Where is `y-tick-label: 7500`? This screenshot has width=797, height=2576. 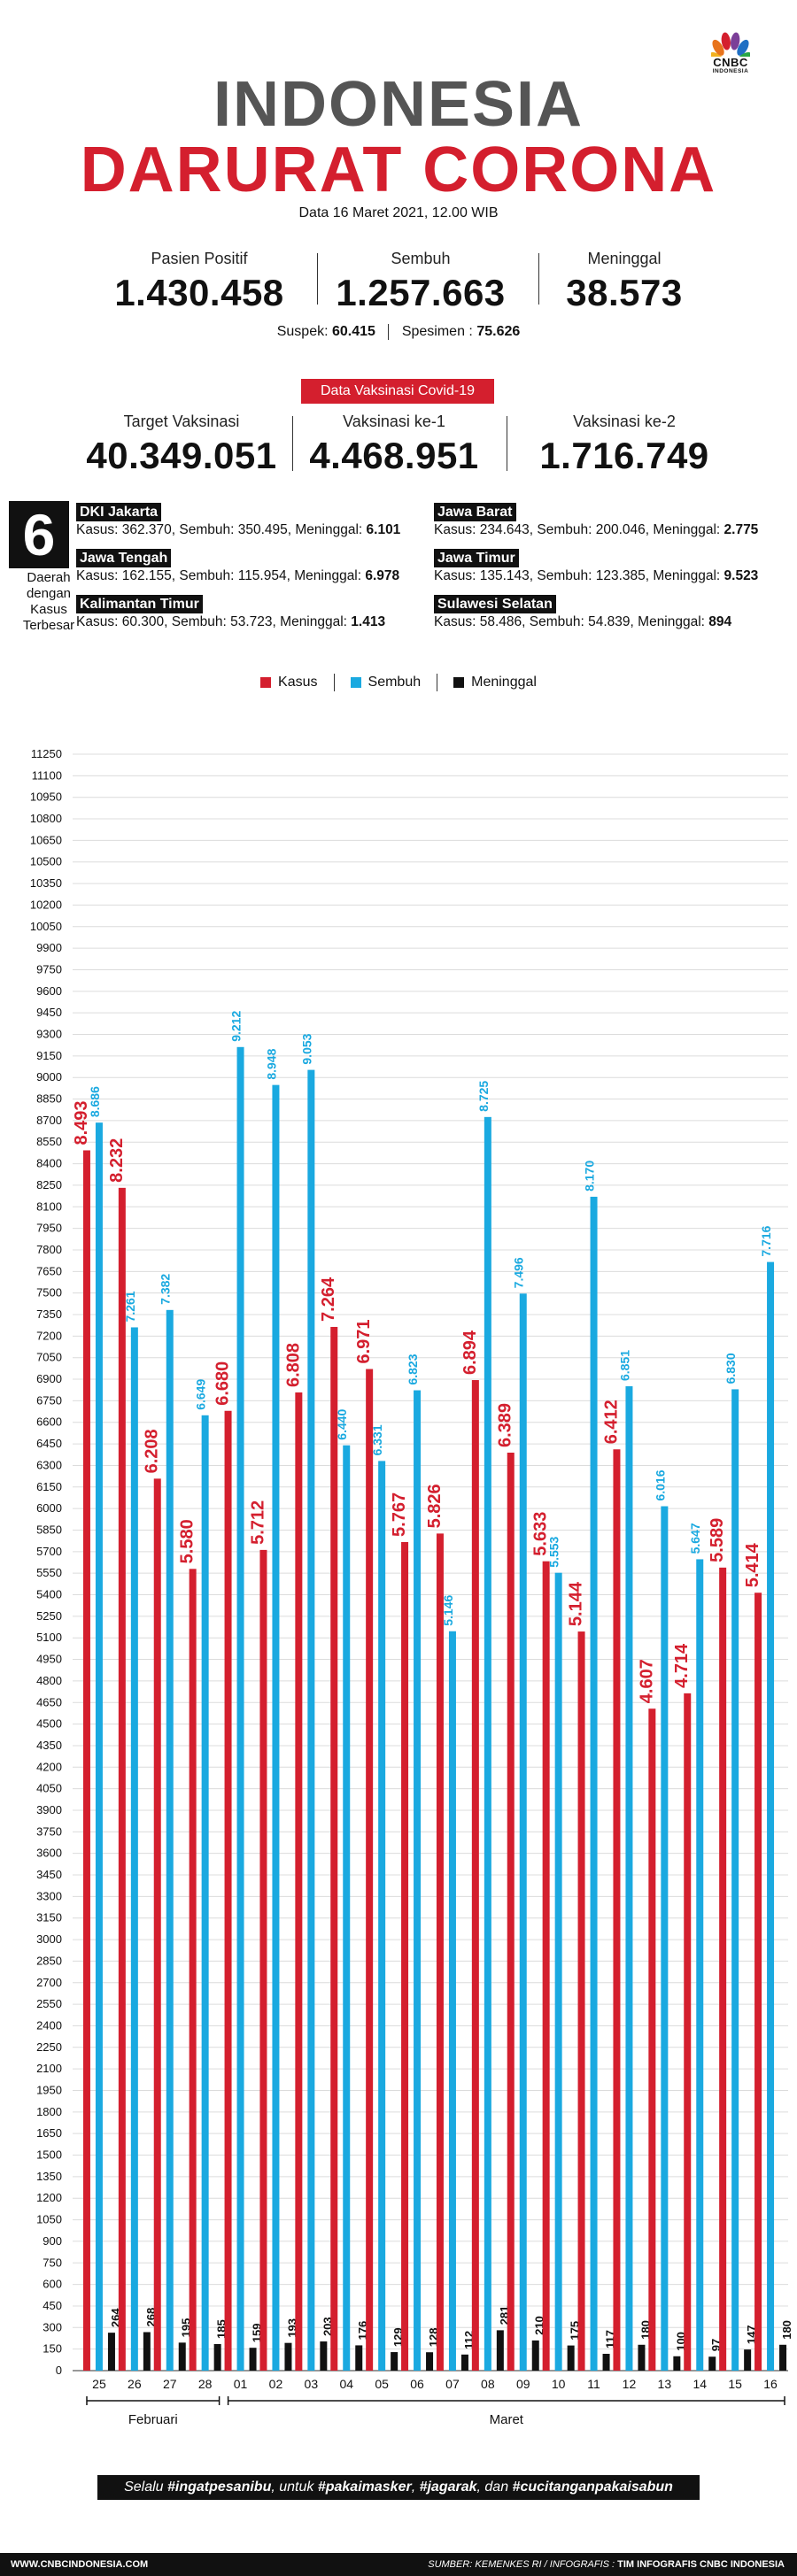 y-tick-label: 7500 is located at coordinates (49, 1293).